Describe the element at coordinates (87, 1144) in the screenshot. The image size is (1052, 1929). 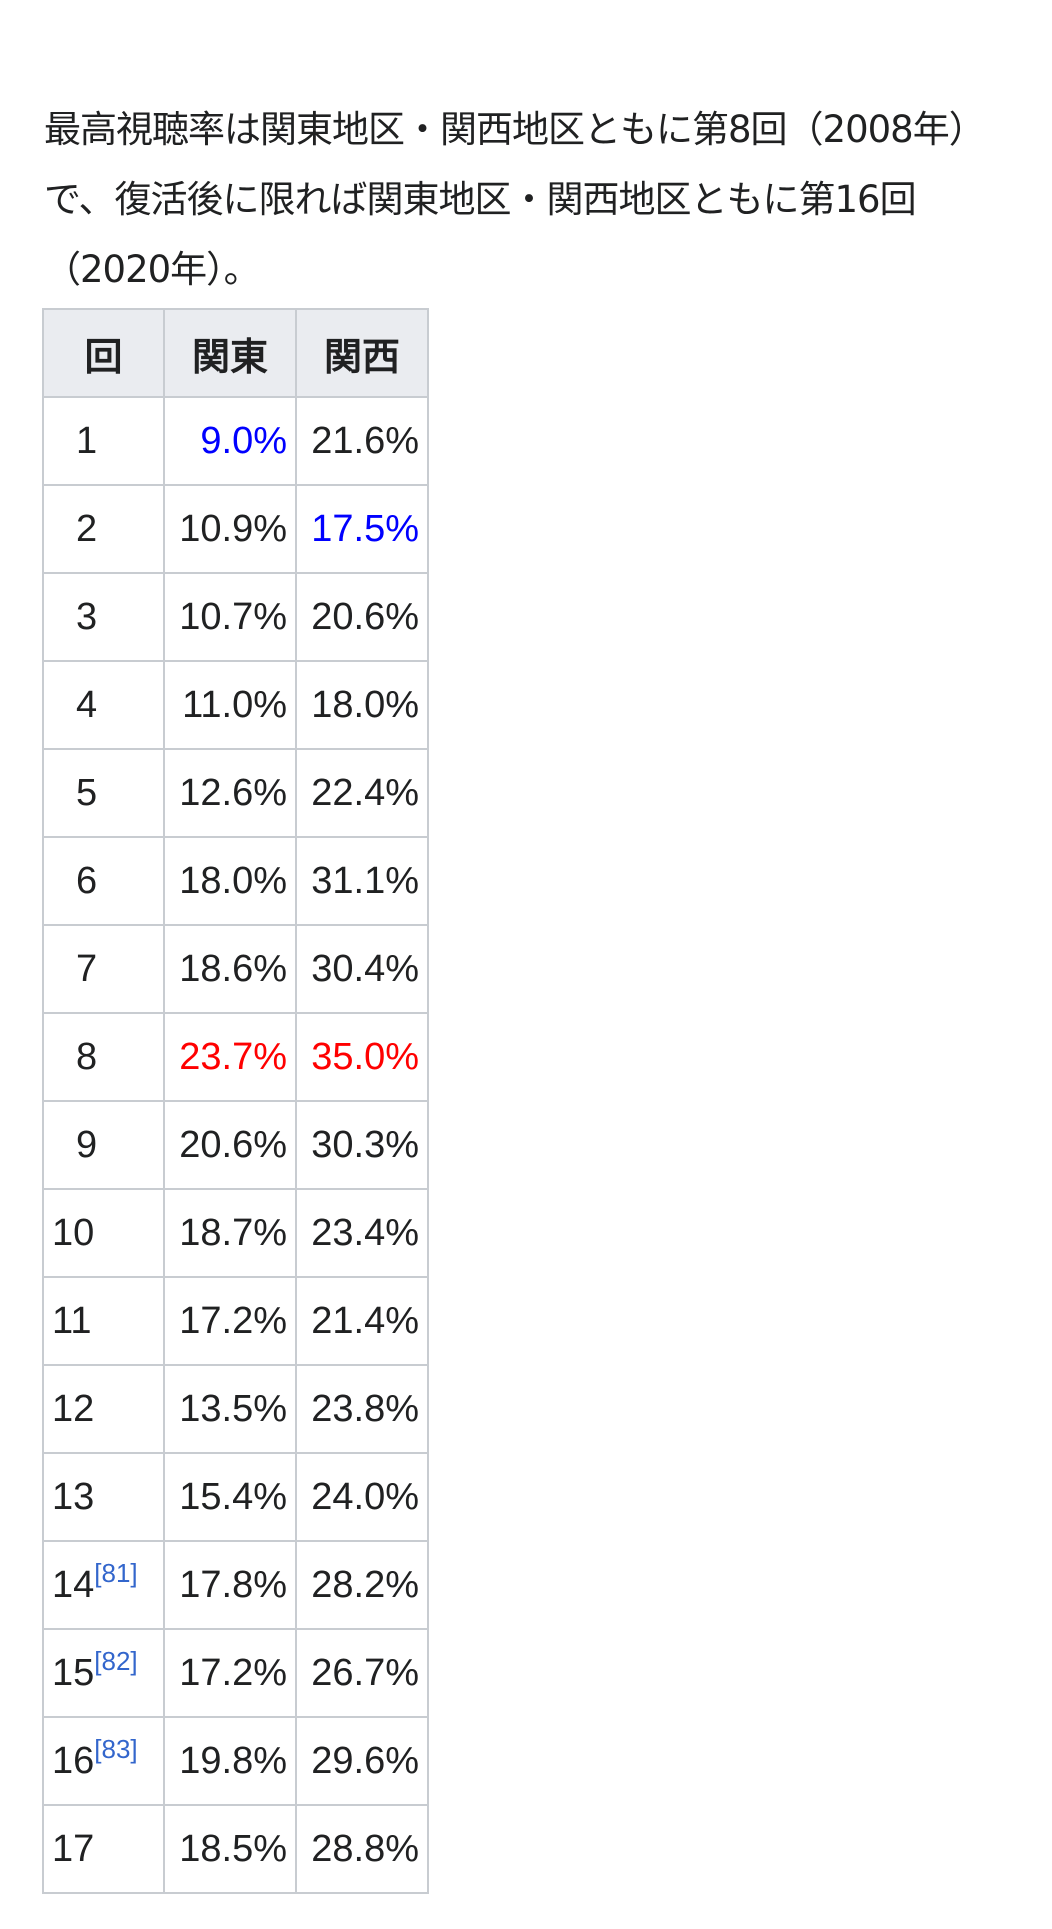
I see `episode-number: 9` at that location.